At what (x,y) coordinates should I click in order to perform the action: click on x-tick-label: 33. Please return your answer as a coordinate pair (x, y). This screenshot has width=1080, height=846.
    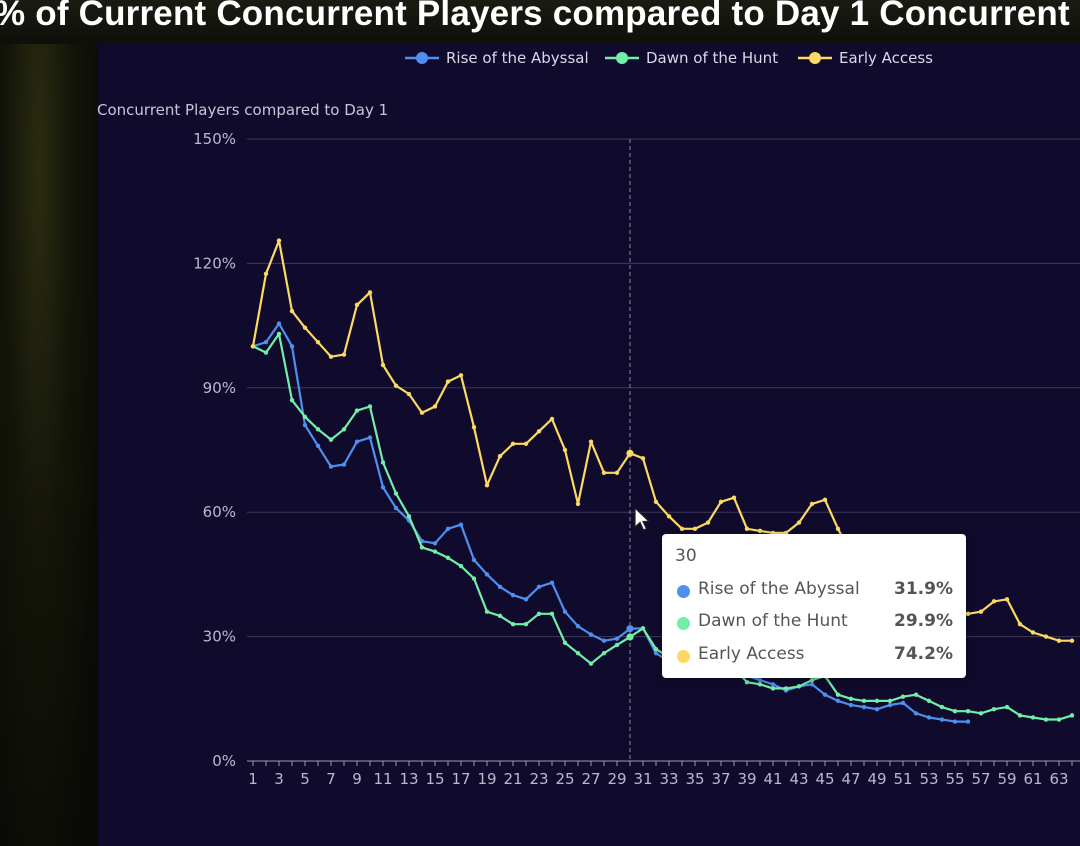
    Looking at the image, I should click on (668, 779).